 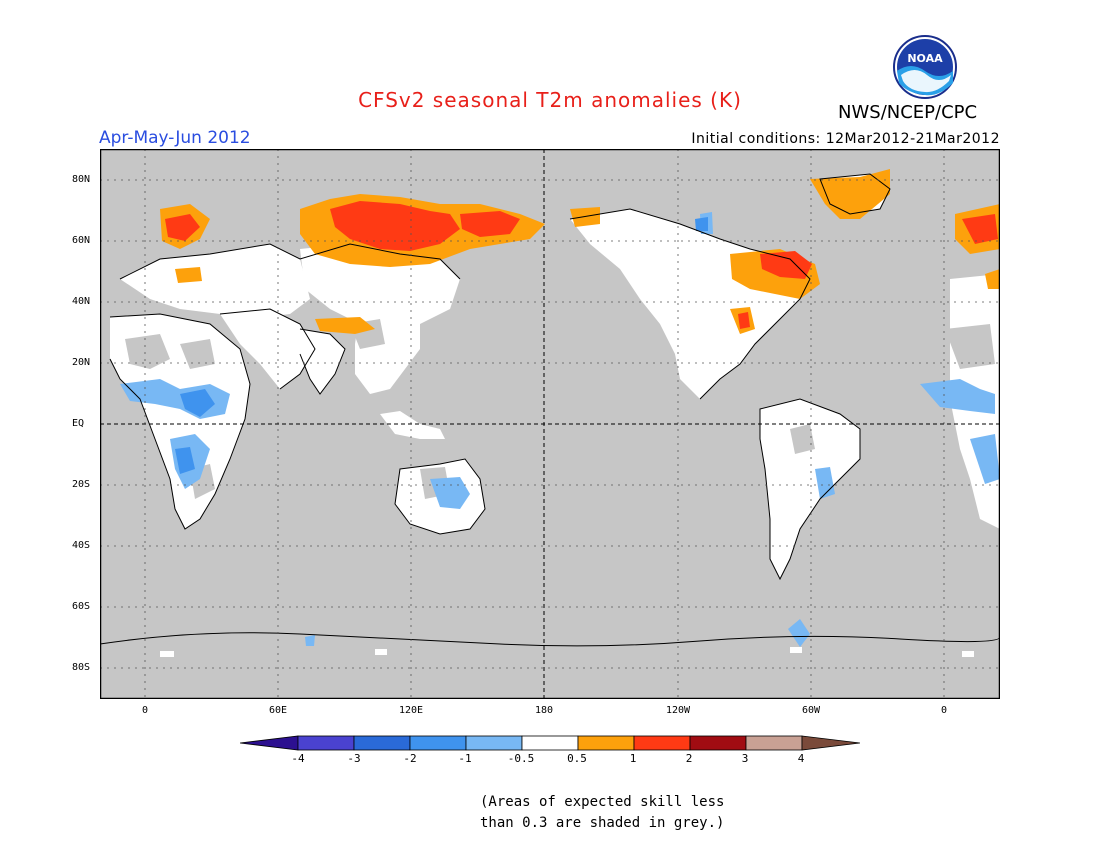 I want to click on moderate-cool-anomaly-areas, so click(x=441, y=345).